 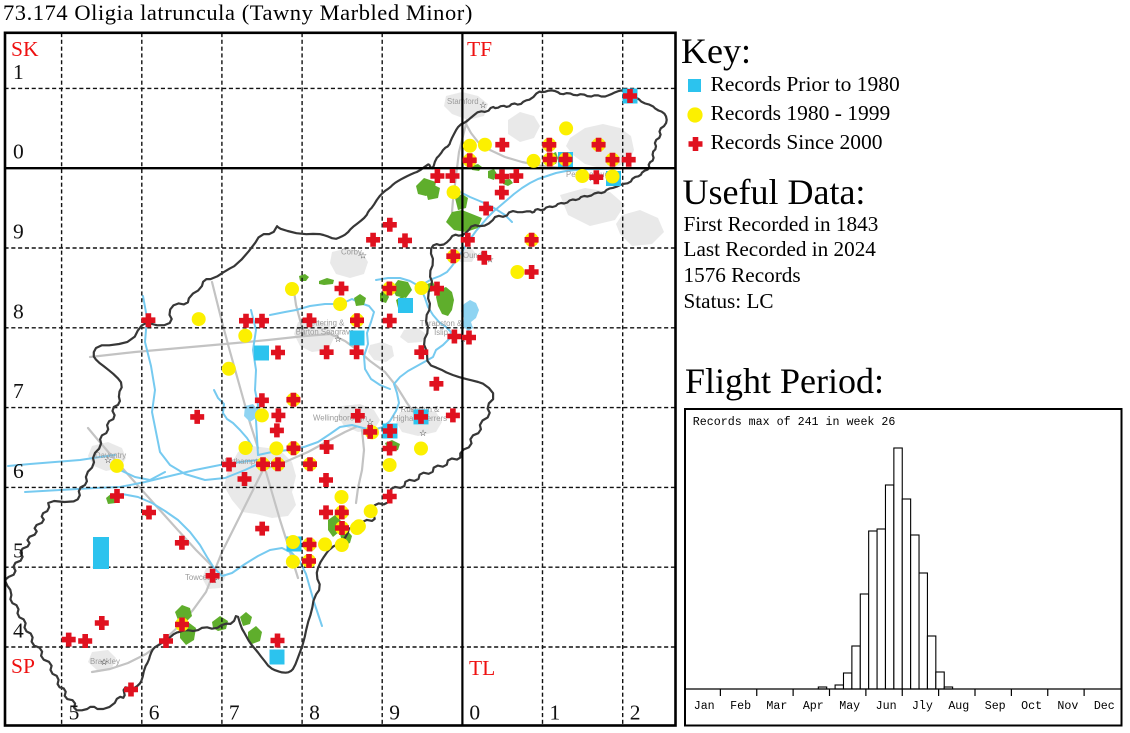 I want to click on svg-text: Sep, so click(x=995, y=706).